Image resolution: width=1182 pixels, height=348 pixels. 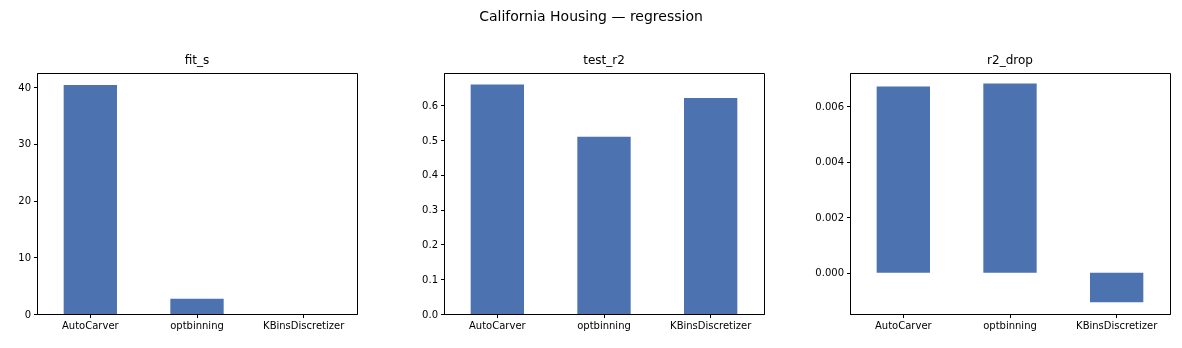 What do you see at coordinates (430, 105) in the screenshot?
I see `y-tick-label: 0.6` at bounding box center [430, 105].